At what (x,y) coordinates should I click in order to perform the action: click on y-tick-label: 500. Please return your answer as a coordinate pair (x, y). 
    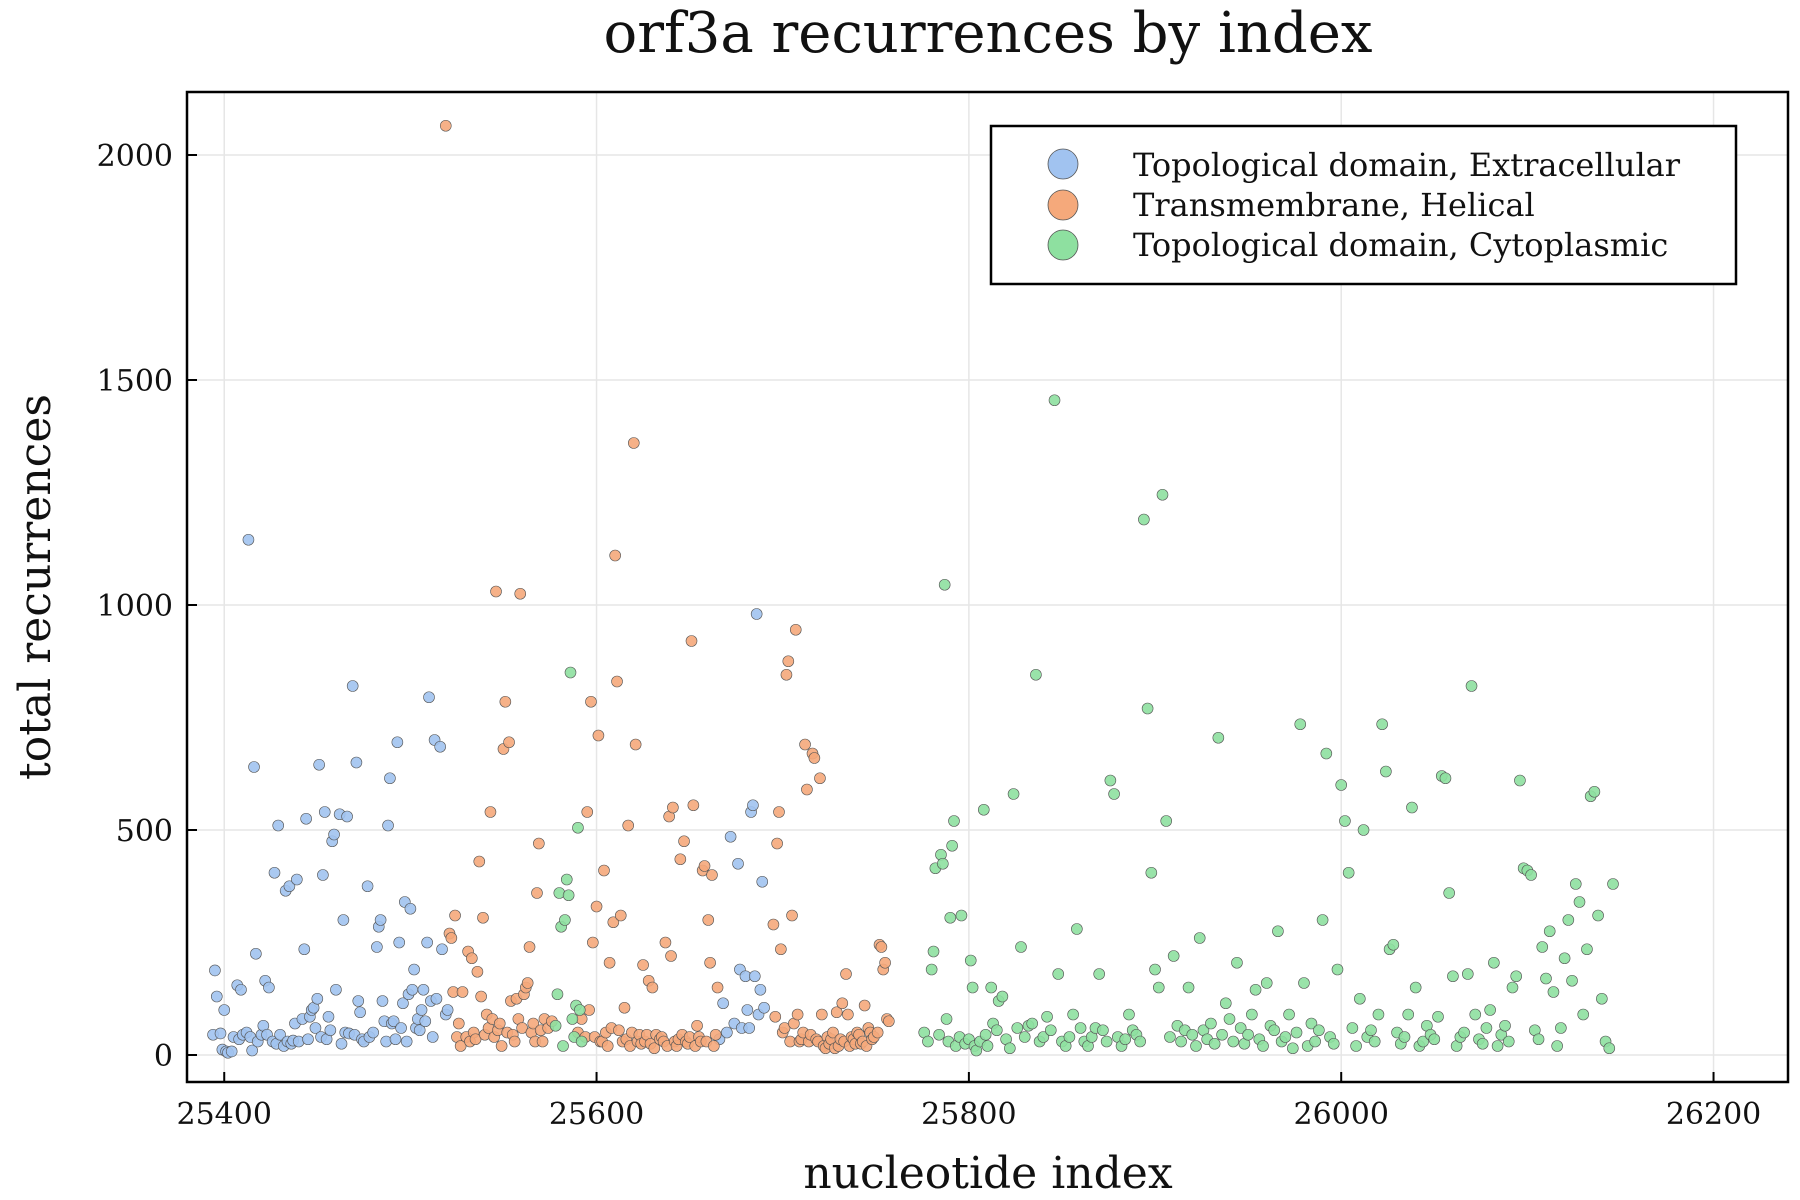
    Looking at the image, I should click on (144, 831).